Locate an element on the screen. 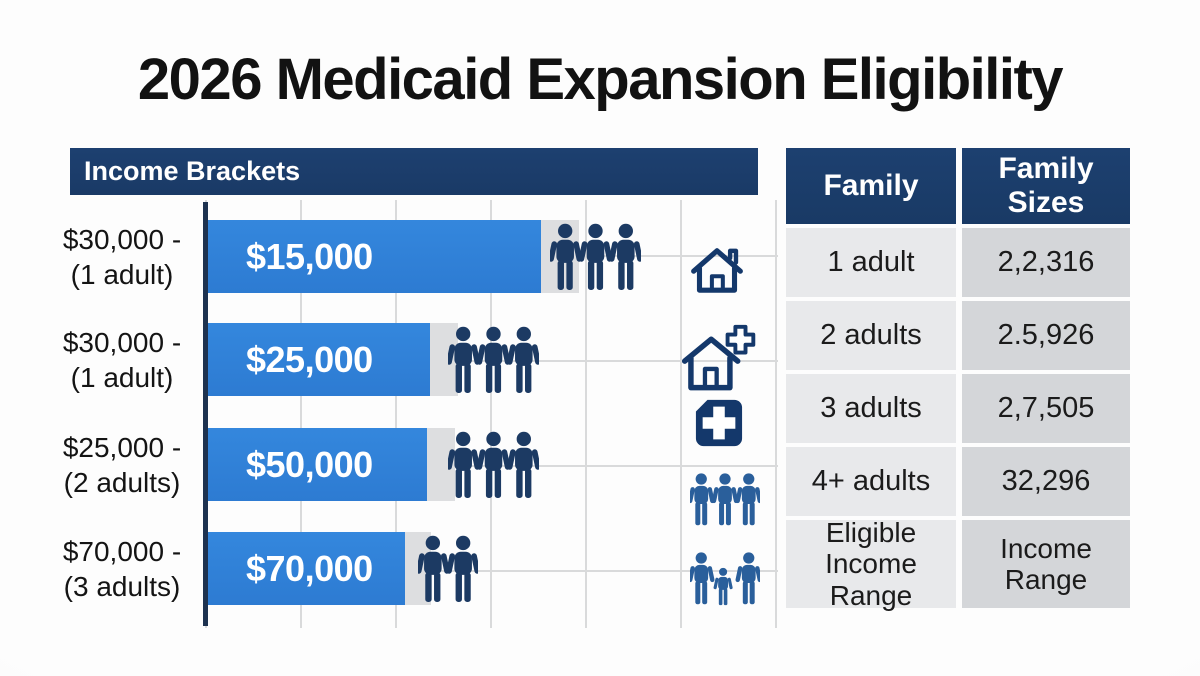  size-value: Income Range is located at coordinates (1046, 563).